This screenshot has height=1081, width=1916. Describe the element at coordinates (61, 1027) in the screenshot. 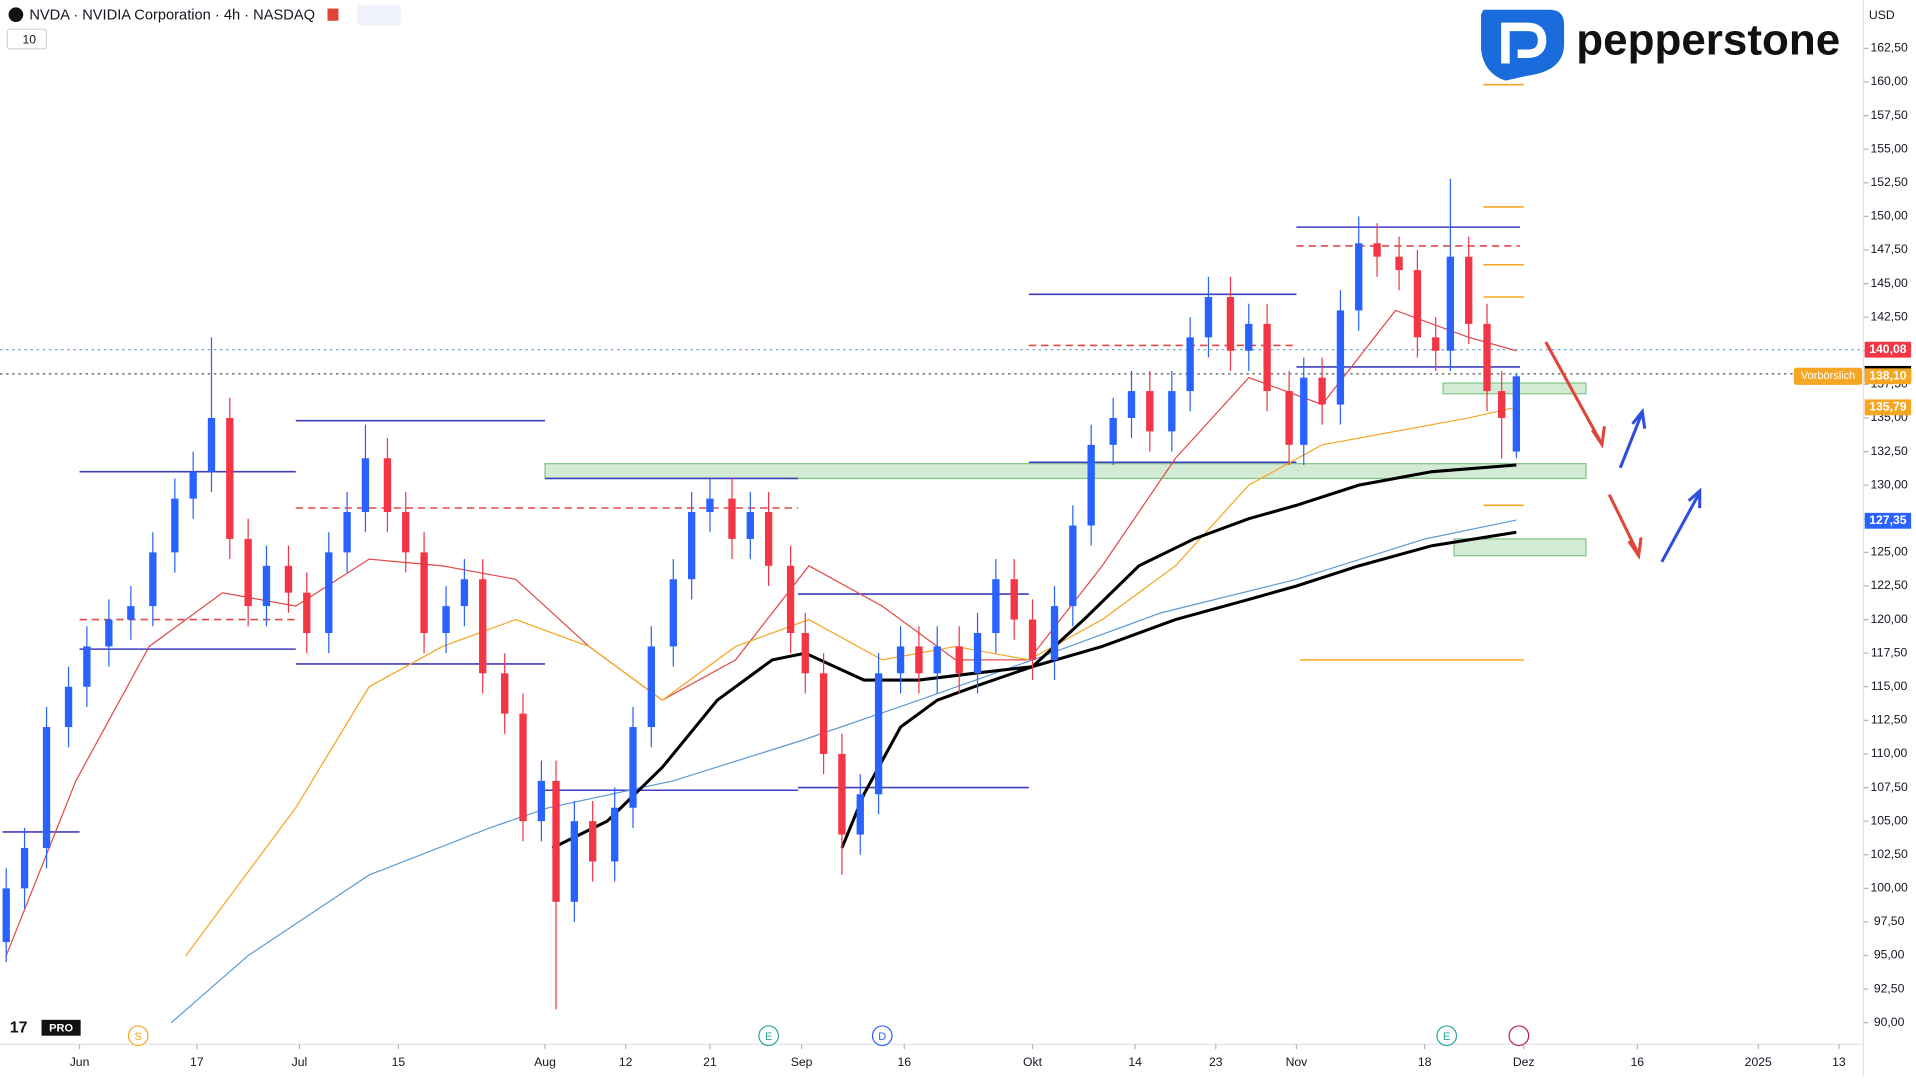

I see `badge-bg` at that location.